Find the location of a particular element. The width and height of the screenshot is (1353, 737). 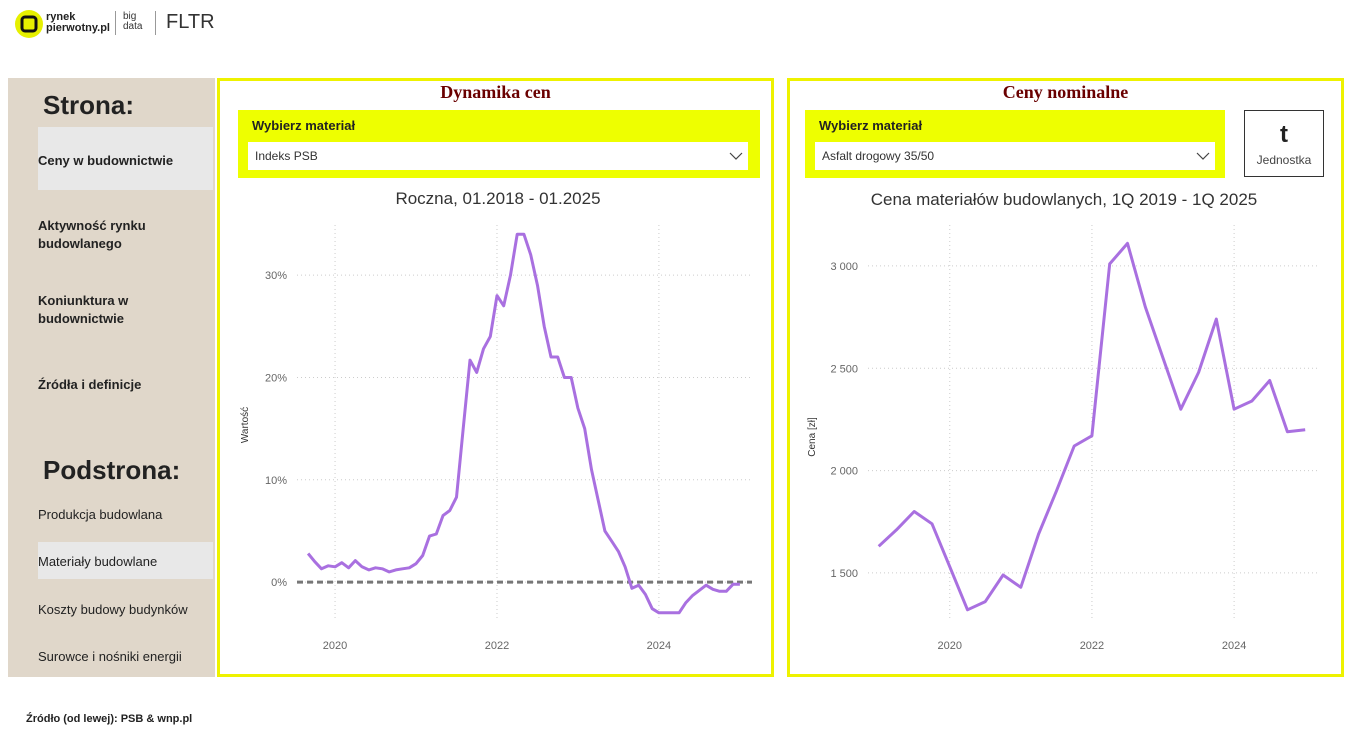

nav-item: Źródła i definicje is located at coordinates (90, 384).